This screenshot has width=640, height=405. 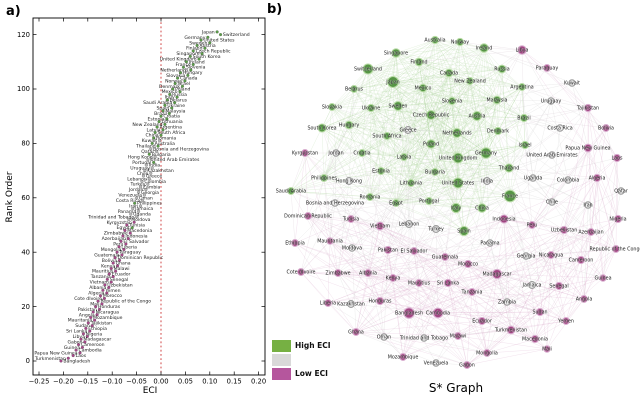 I want to click on network-node-label: Zimbabwe, so click(x=337, y=274).